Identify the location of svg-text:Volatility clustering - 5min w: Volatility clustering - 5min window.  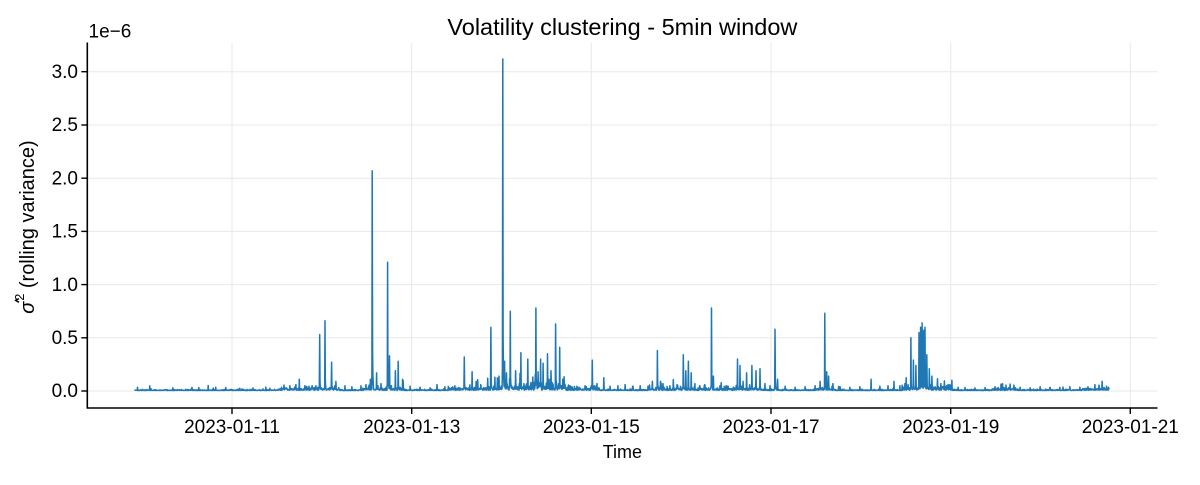
(622, 27).